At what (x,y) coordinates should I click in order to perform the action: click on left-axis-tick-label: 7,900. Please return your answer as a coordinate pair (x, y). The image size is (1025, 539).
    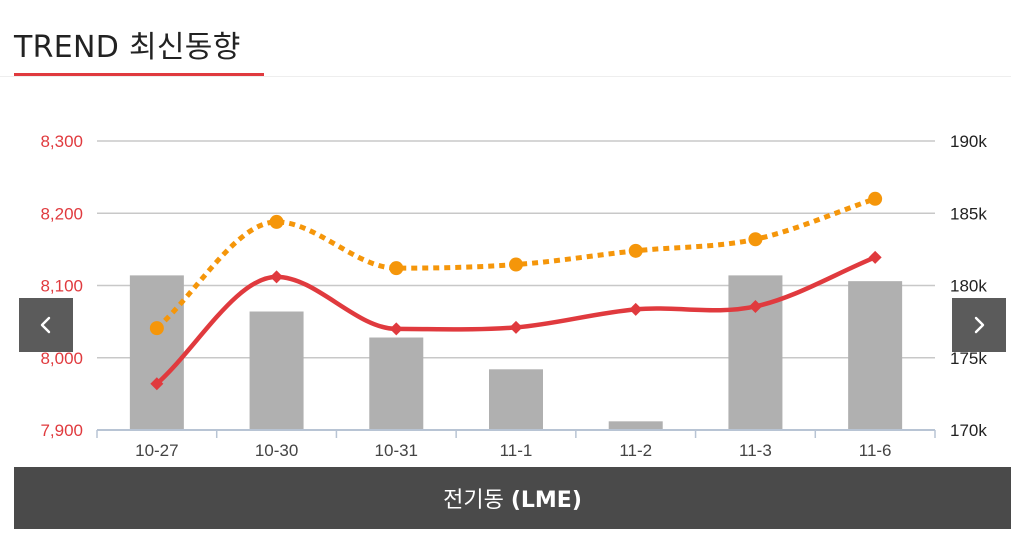
    Looking at the image, I should click on (61, 430).